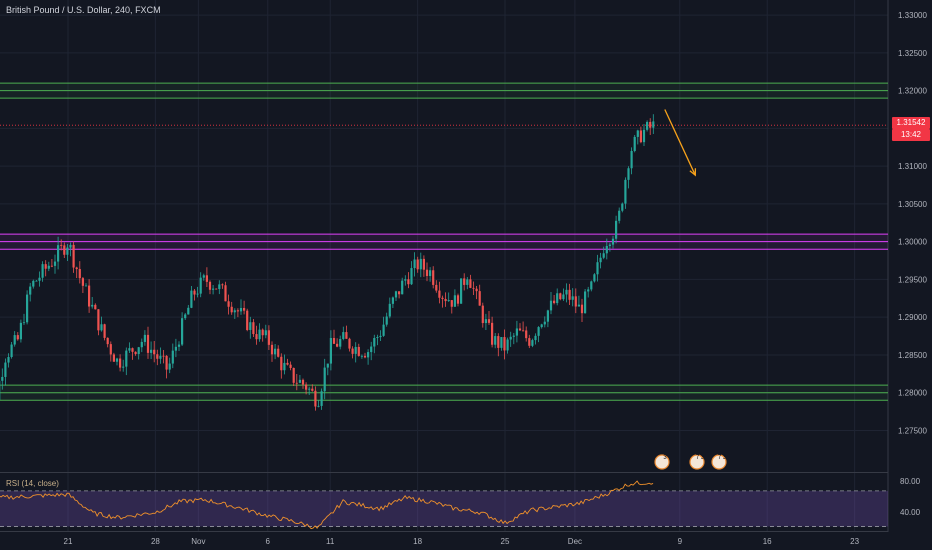 This screenshot has width=932, height=550. I want to click on price-scale-label: 1.32000, so click(912, 91).